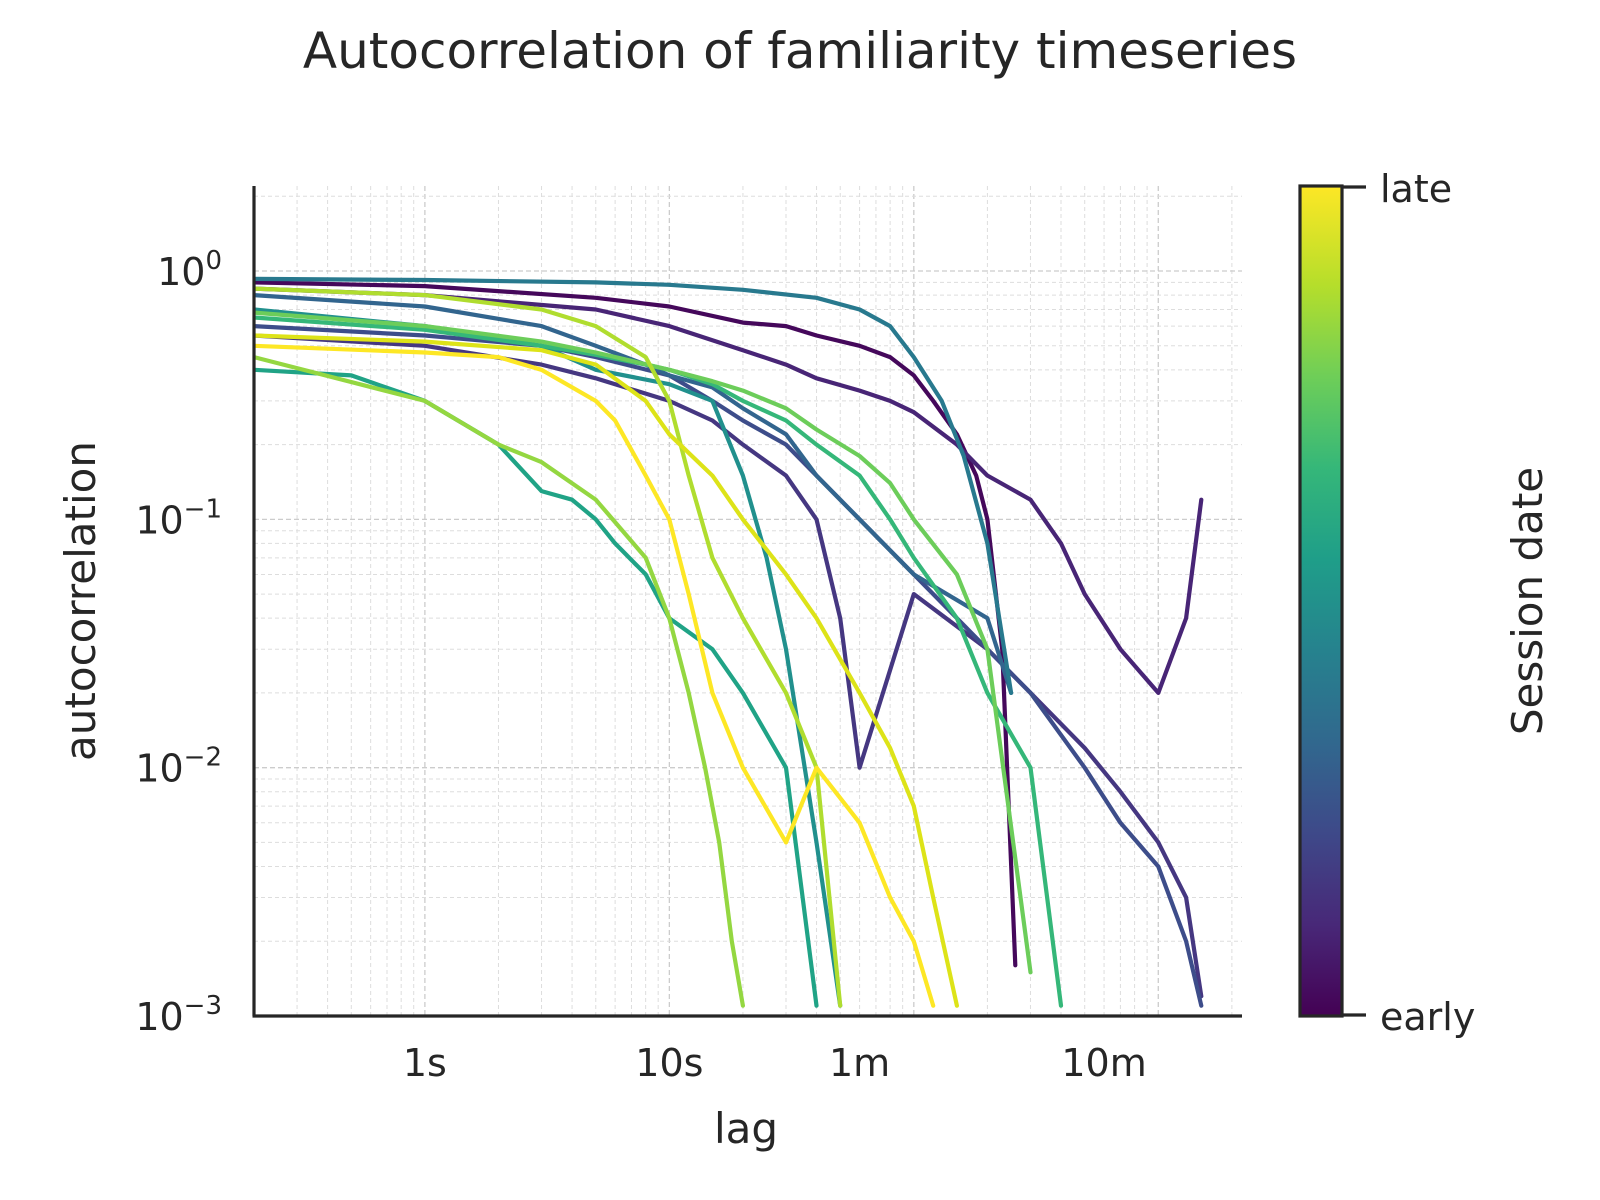 This screenshot has width=1600, height=1200. What do you see at coordinates (1321, 601) in the screenshot?
I see `colorbar` at bounding box center [1321, 601].